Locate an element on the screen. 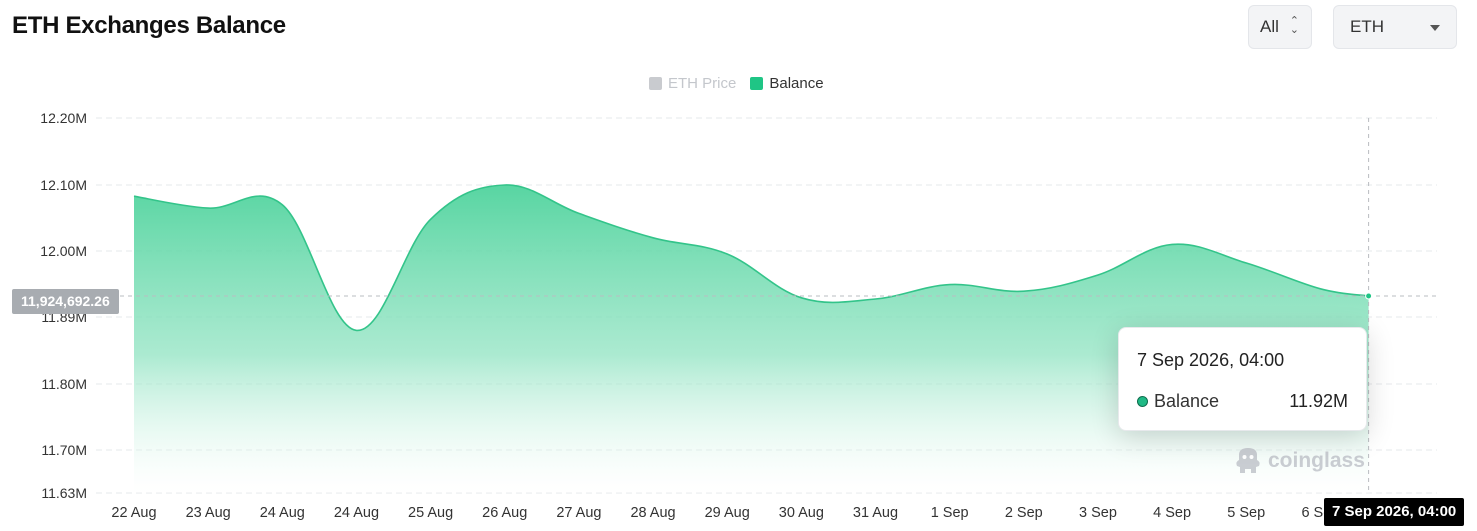 The width and height of the screenshot is (1477, 531). time-range-select: All ⌃ ⌄ is located at coordinates (1280, 27).